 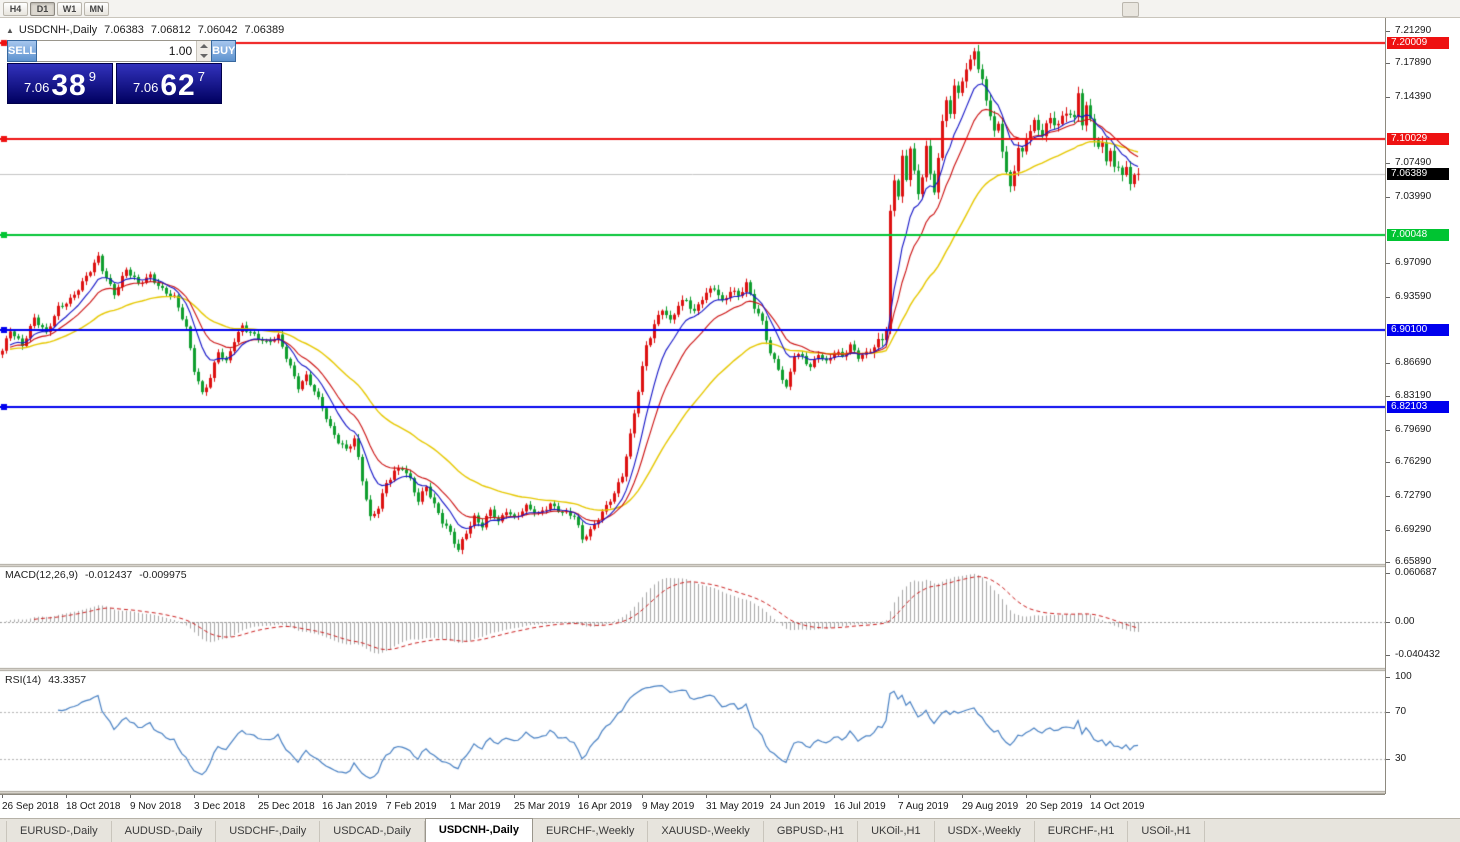 I want to click on price-scale-label: 6.93590, so click(x=1413, y=296).